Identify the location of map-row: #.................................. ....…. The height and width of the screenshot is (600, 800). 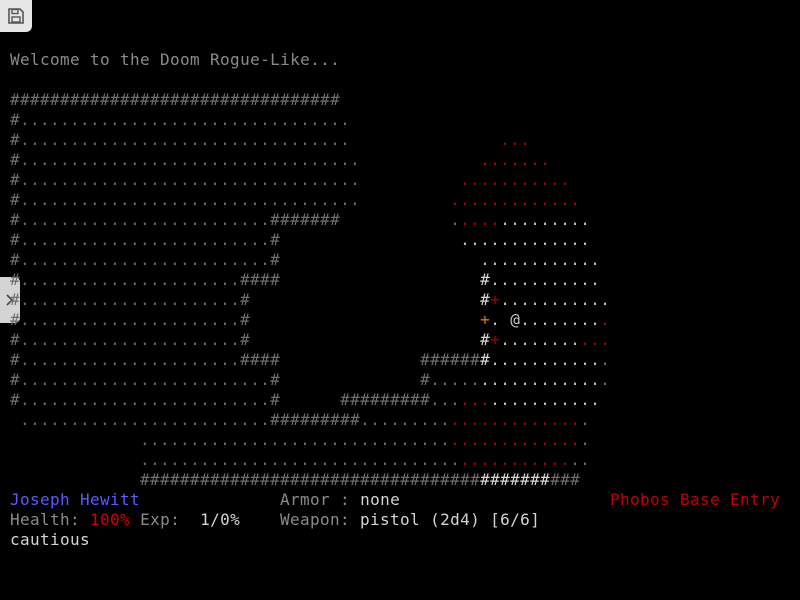
(310, 180).